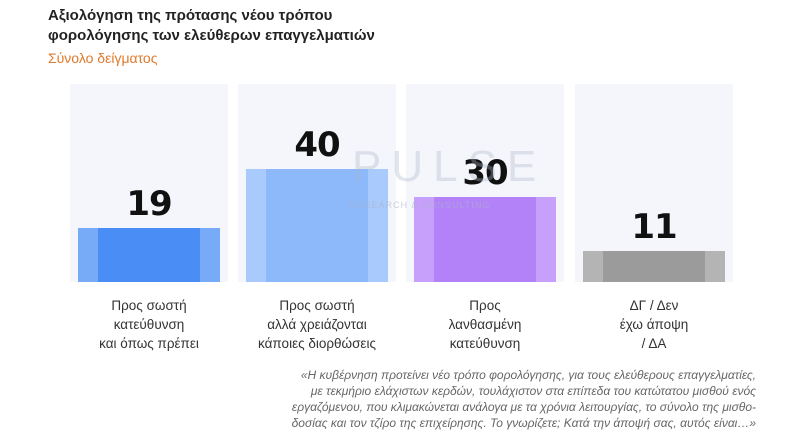 The image size is (808, 436). I want to click on value-label: 19, so click(149, 204).